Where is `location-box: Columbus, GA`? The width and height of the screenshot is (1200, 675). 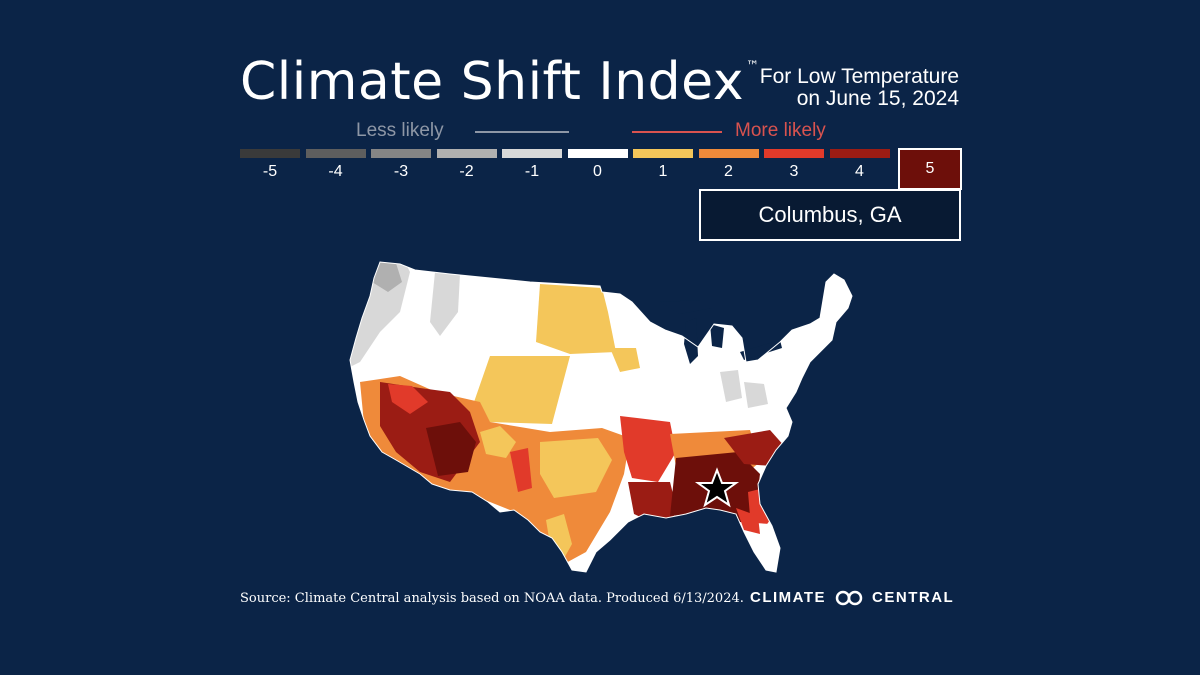
location-box: Columbus, GA is located at coordinates (830, 215).